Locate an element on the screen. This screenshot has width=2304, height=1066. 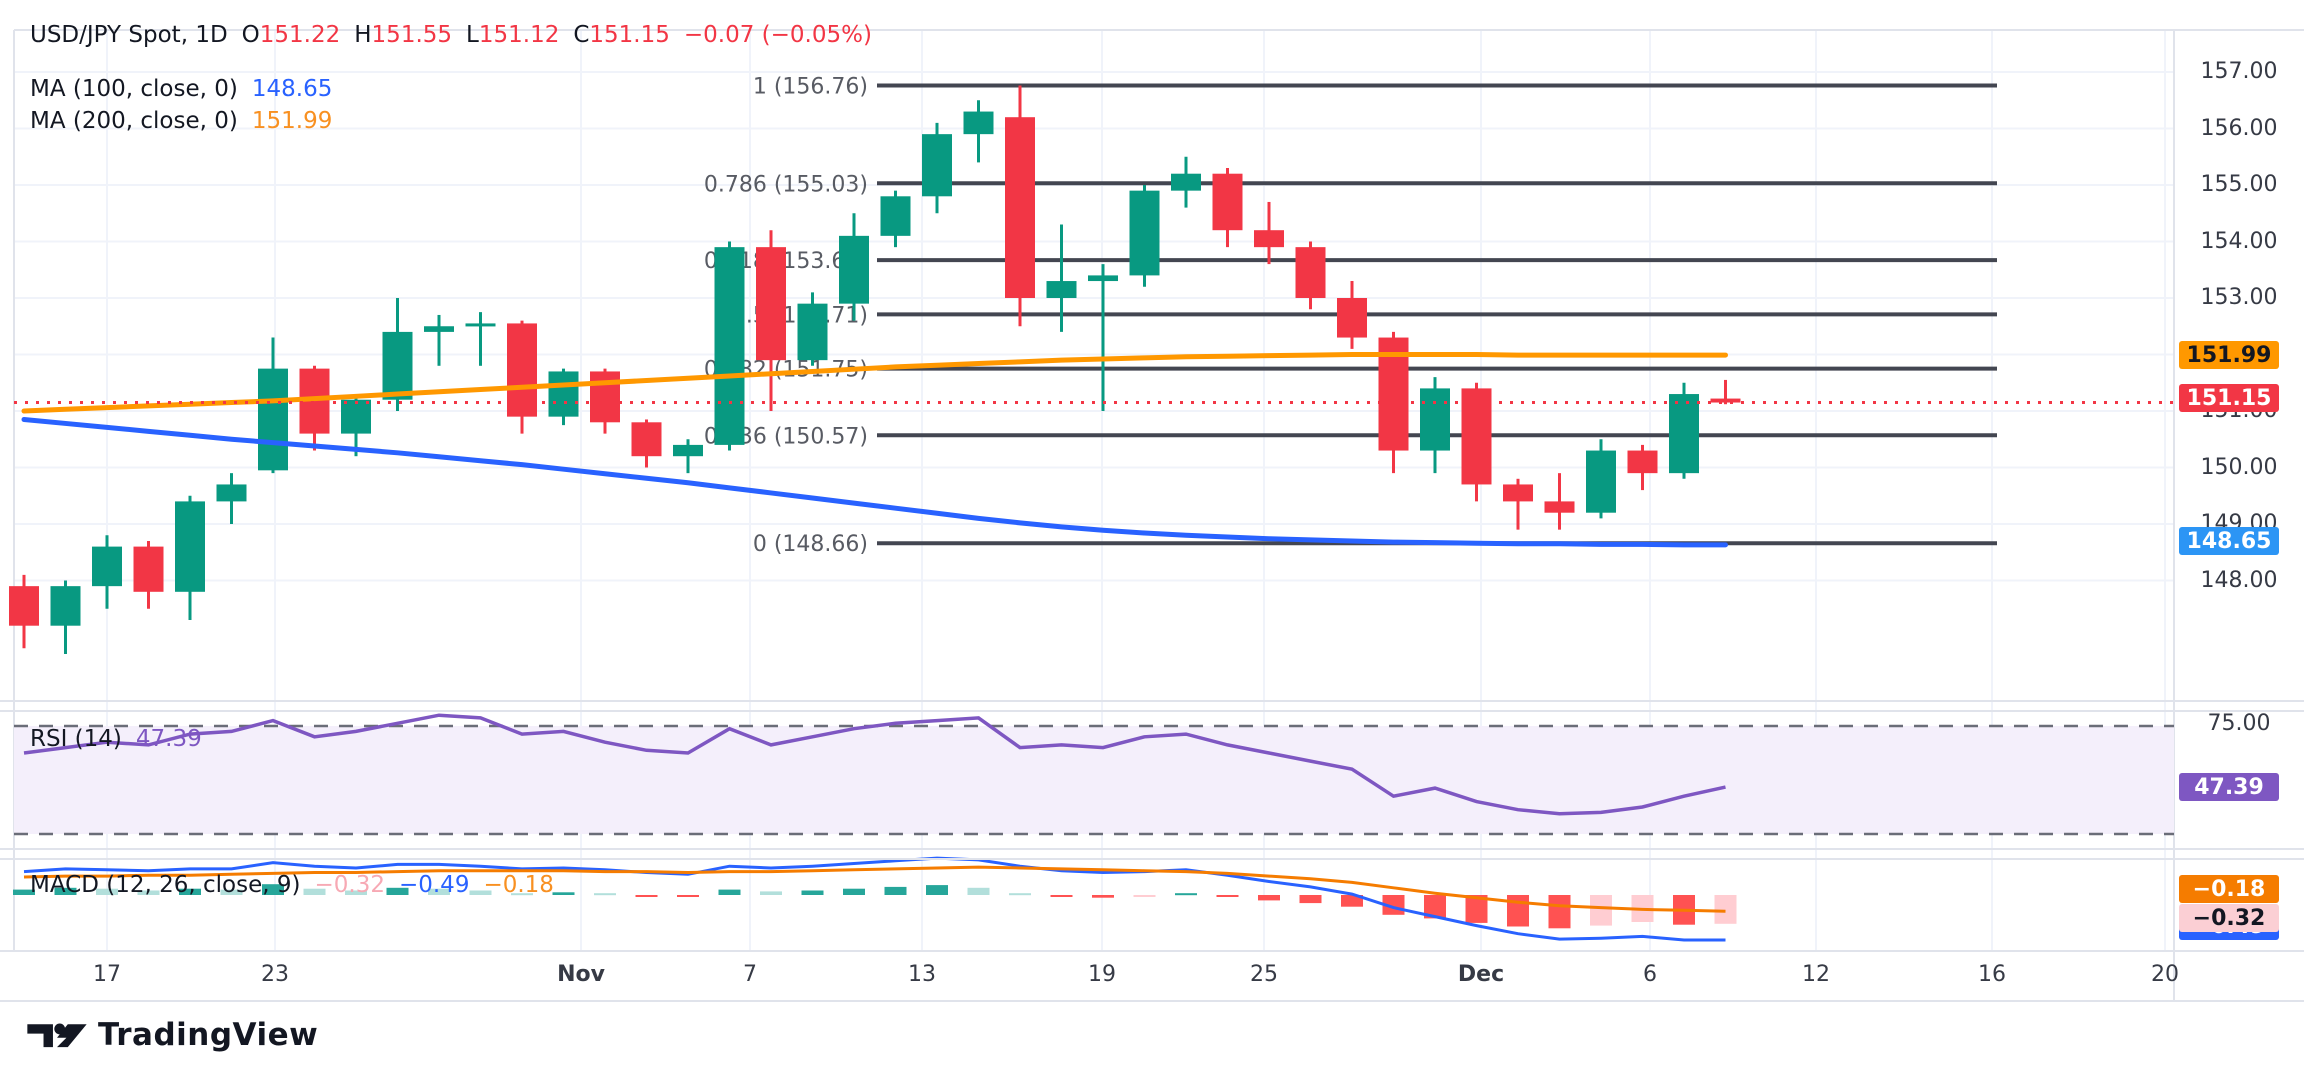
macd-label: MACD (12, 26, close, 9) is located at coordinates (165, 885).